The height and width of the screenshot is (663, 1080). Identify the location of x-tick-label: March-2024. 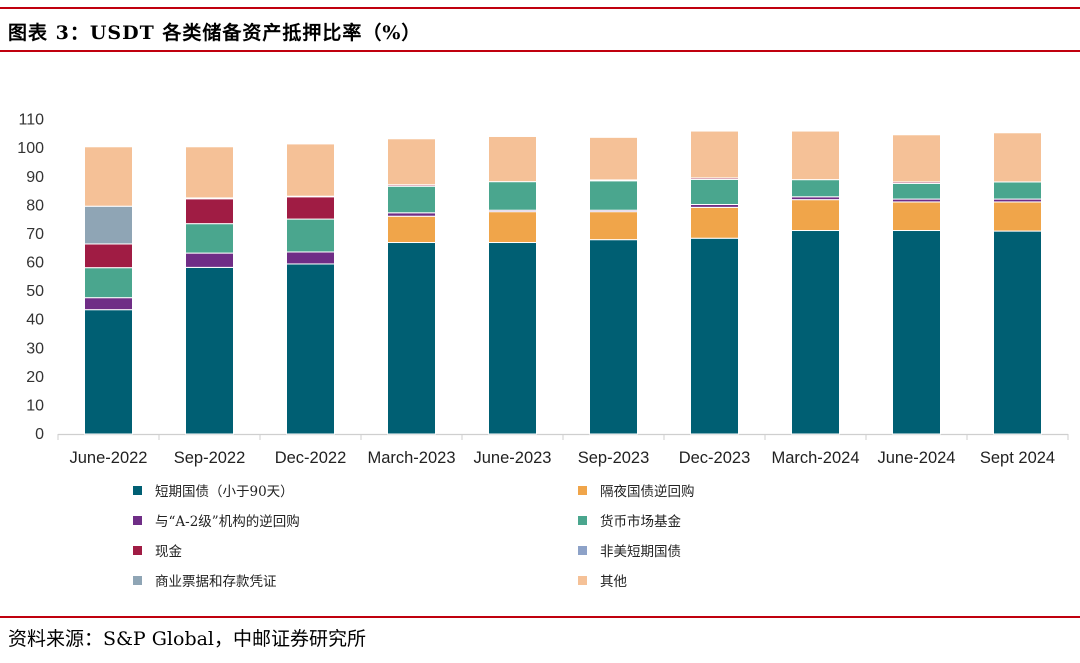
(815, 458).